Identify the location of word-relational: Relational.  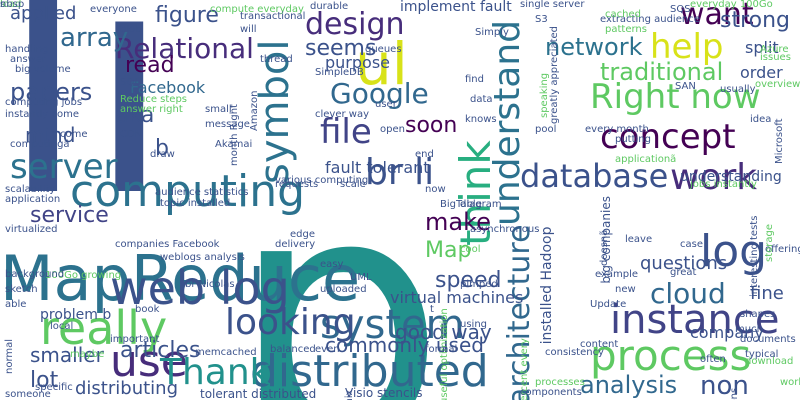
(184, 48).